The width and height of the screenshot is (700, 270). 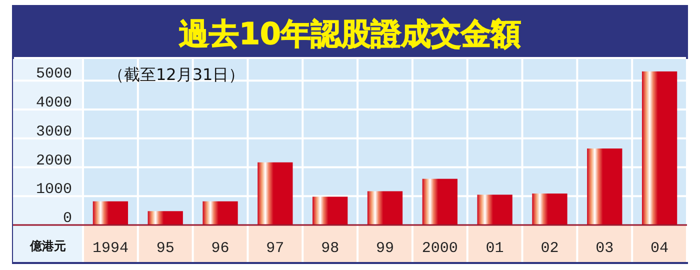 What do you see at coordinates (165, 248) in the screenshot?
I see `x-tick-label: 95` at bounding box center [165, 248].